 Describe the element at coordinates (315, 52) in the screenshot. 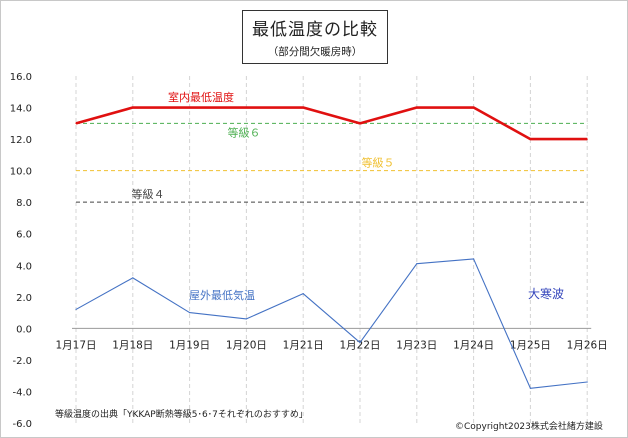

I see `chart-subtitle: （部分間欠暖房時）` at that location.